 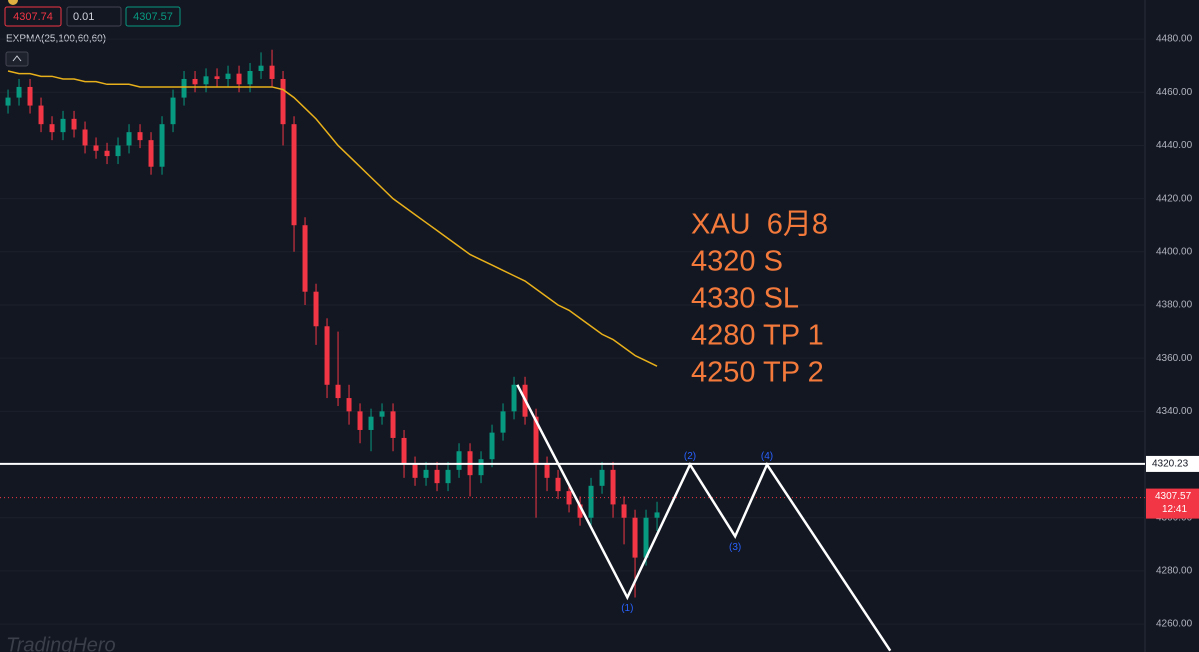 I want to click on y-tick-label: 4340.00, so click(x=1174, y=411).